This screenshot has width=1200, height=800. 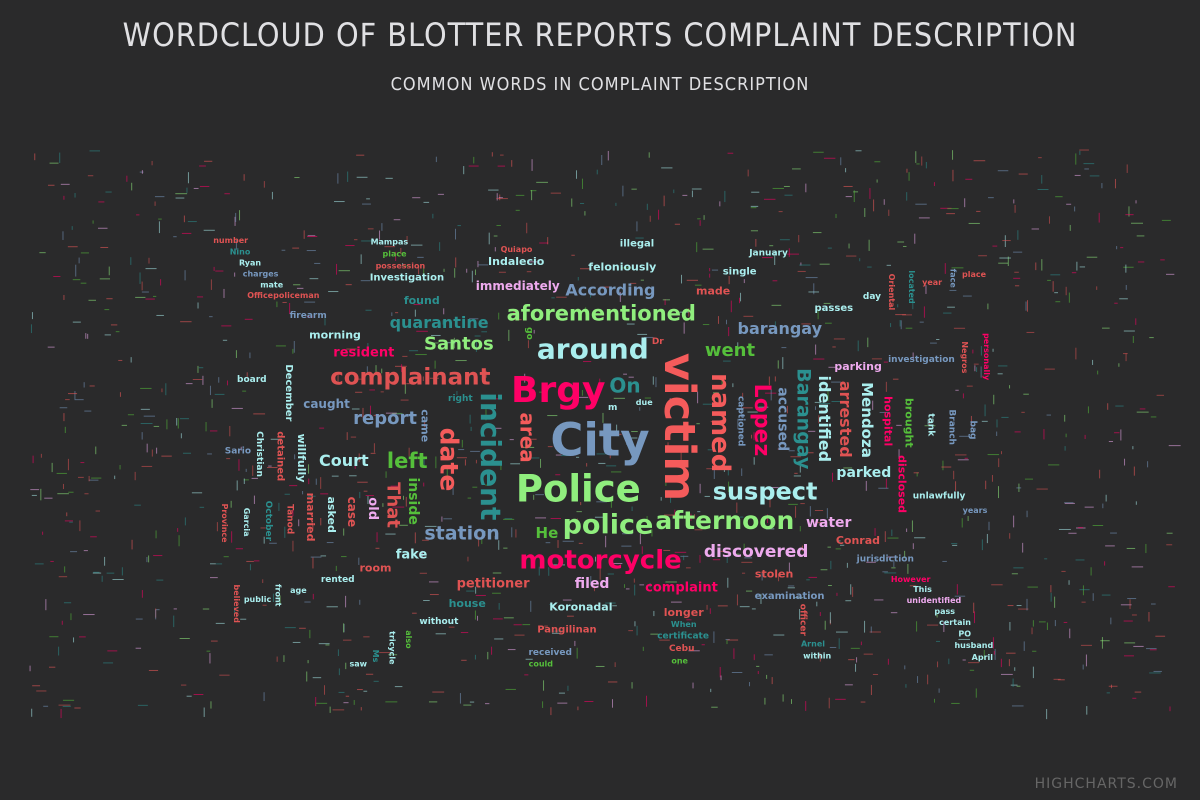 What do you see at coordinates (858, 366) in the screenshot?
I see `word-parking: parking` at bounding box center [858, 366].